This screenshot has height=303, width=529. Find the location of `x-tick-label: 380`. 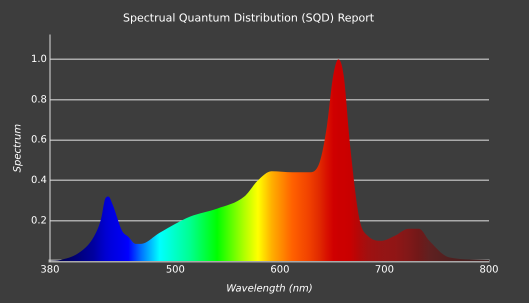

x-tick-label: 380 is located at coordinates (50, 270).